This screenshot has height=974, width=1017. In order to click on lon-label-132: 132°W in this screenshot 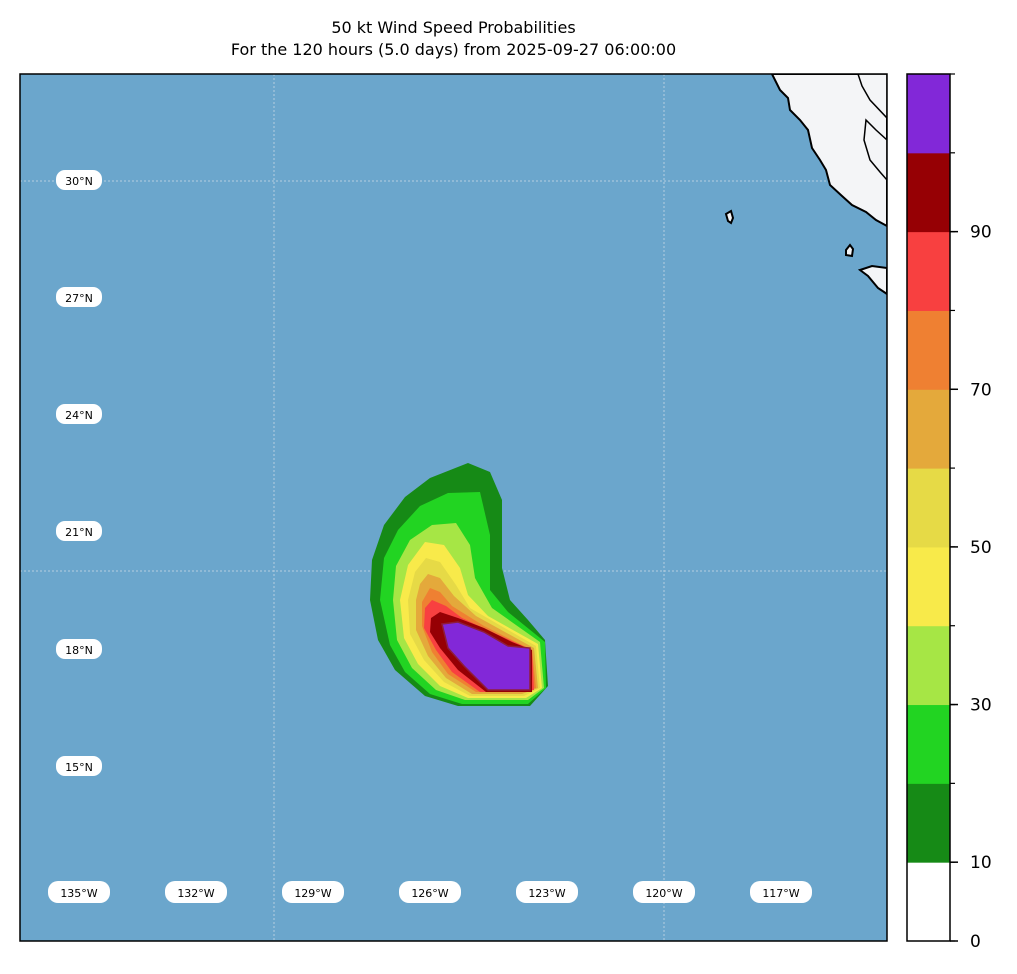, I will do `click(195, 893)`.